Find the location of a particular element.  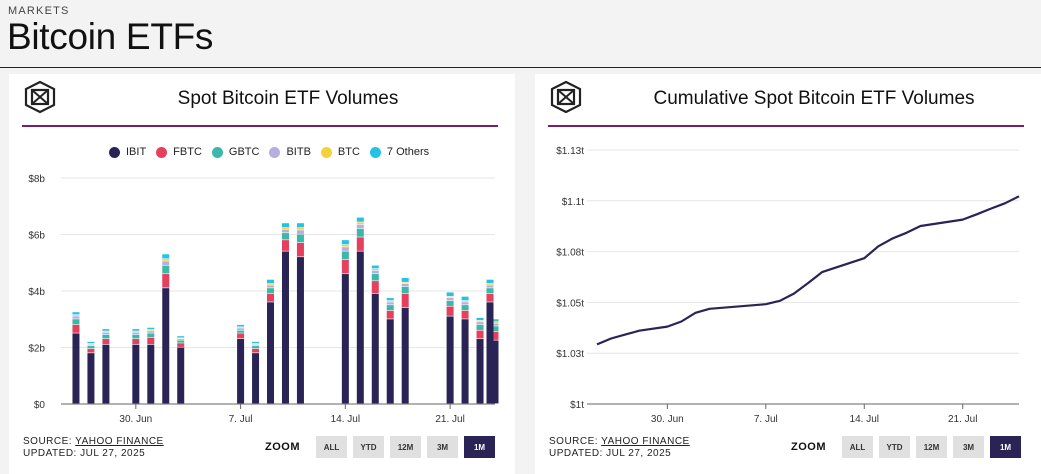

x-tick-label: 30. Jun is located at coordinates (667, 419).